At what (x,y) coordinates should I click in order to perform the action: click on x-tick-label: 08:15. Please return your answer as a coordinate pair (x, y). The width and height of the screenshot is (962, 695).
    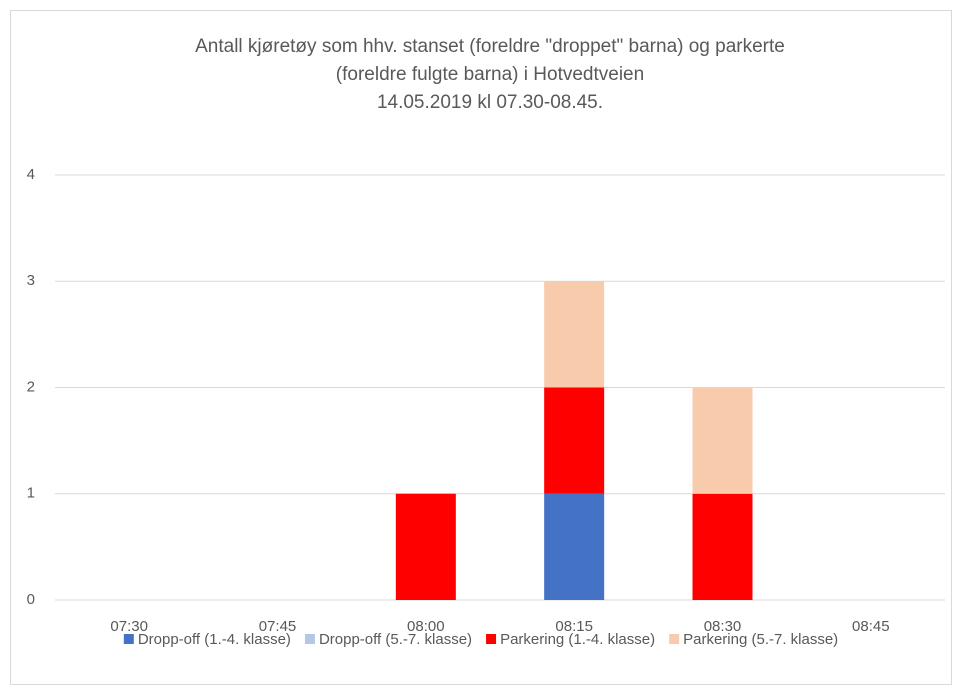
    Looking at the image, I should click on (574, 626).